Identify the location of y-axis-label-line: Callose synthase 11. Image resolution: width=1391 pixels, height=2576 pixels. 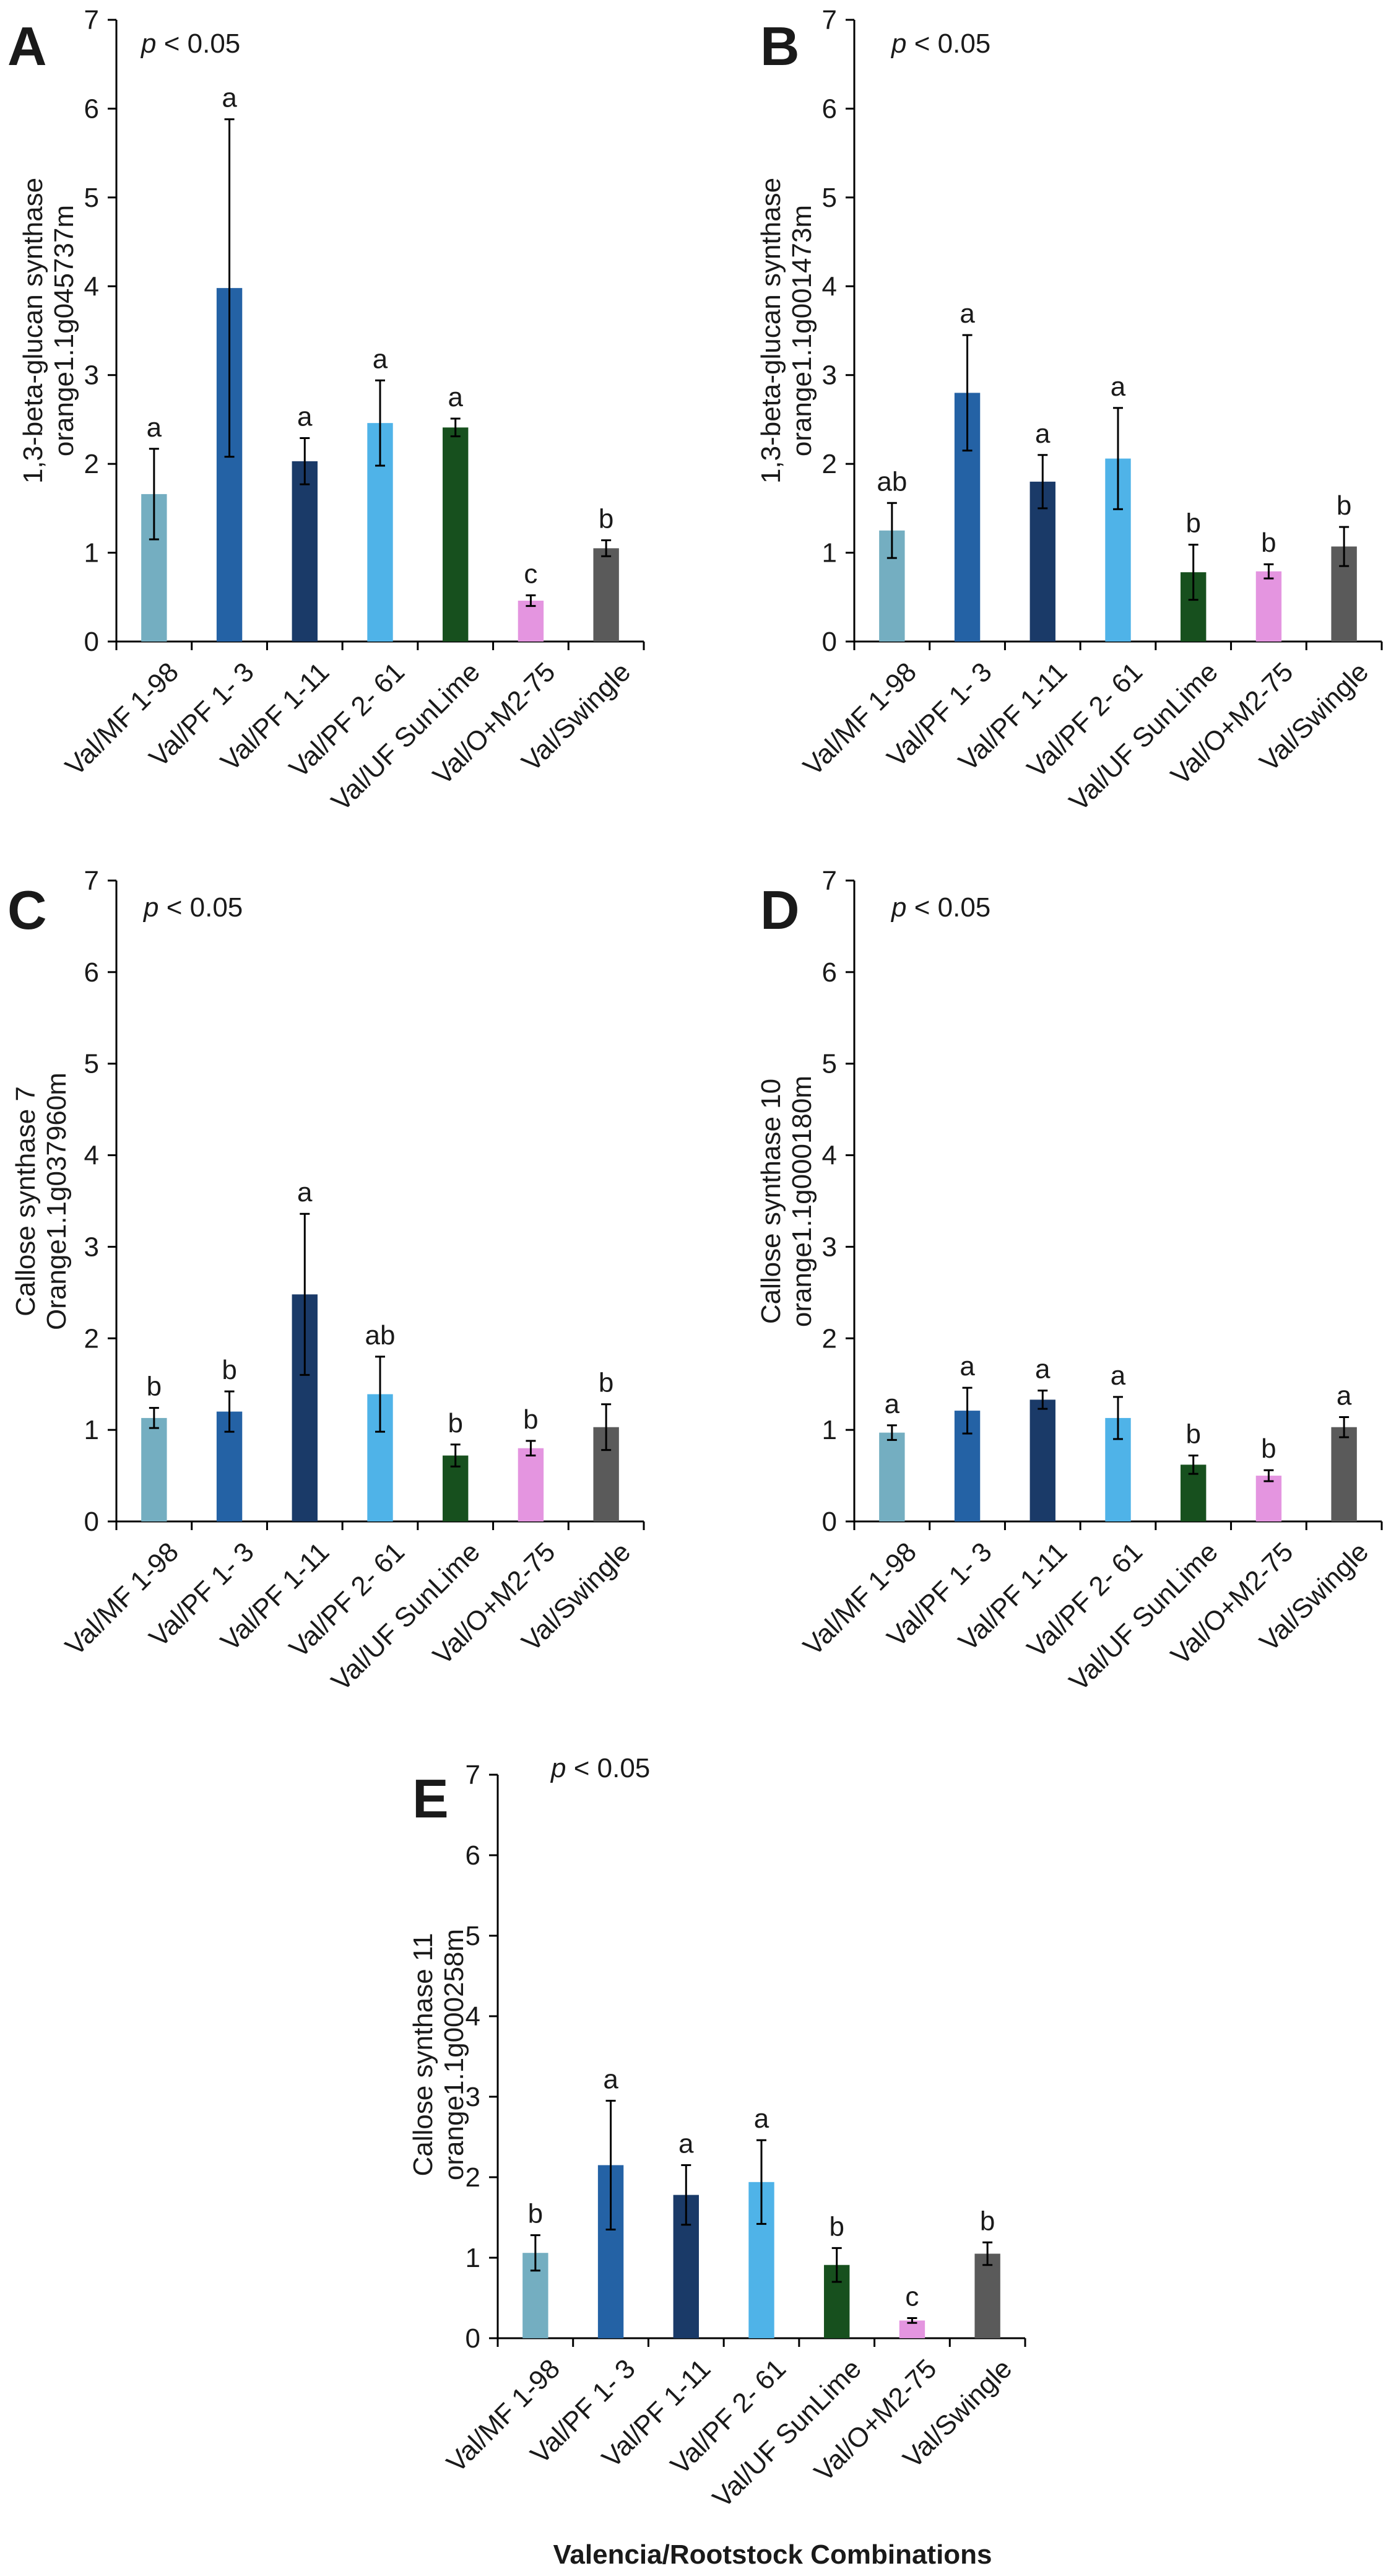
(423, 2055).